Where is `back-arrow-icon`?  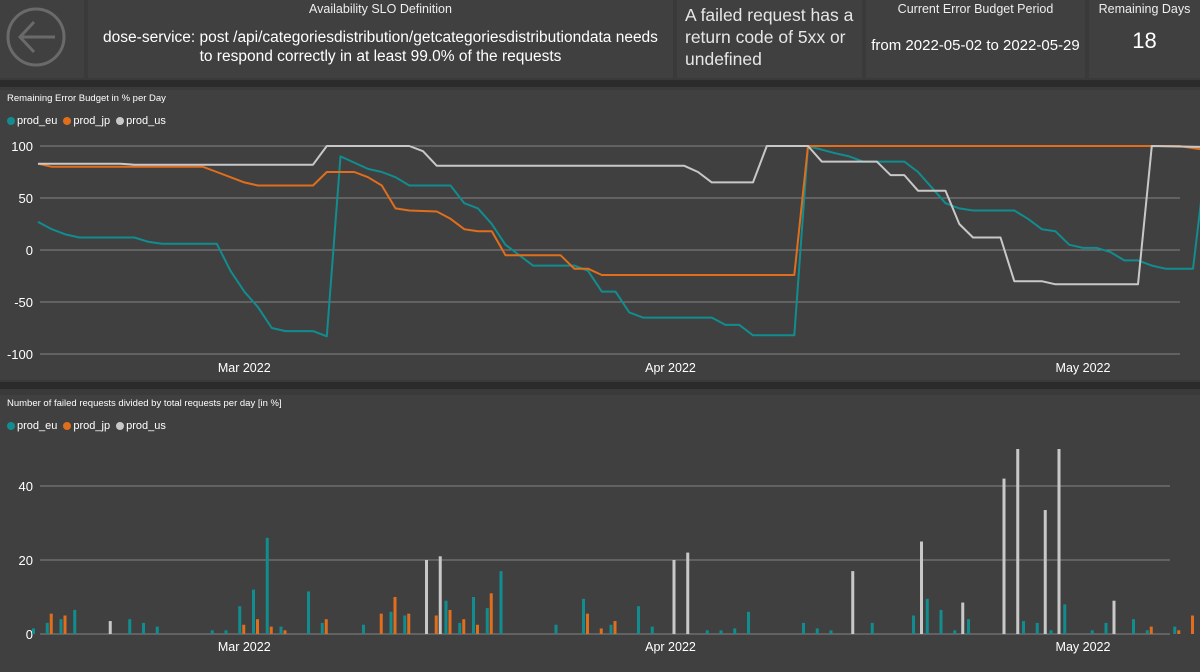
back-arrow-icon is located at coordinates (42, 39).